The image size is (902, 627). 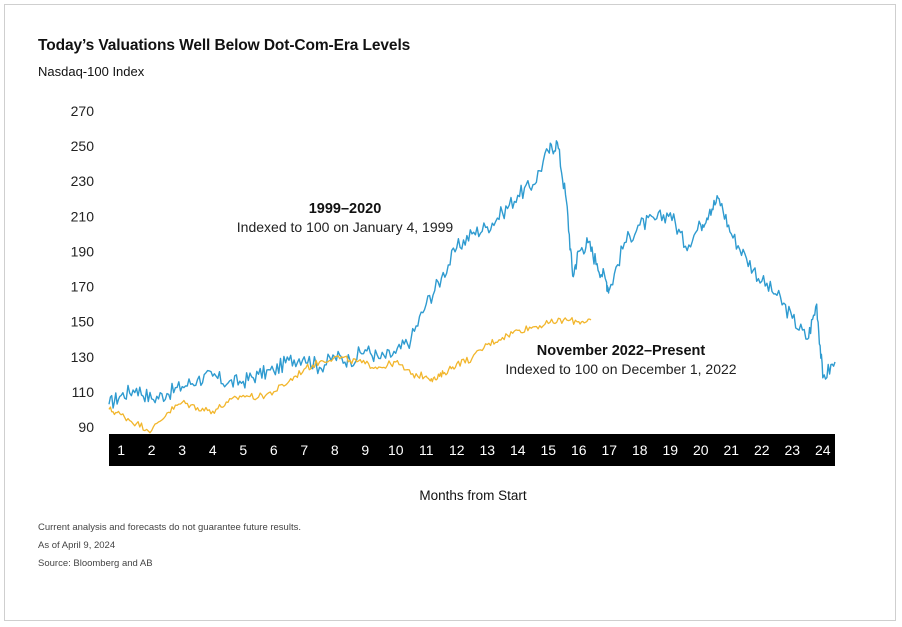 What do you see at coordinates (823, 450) in the screenshot?
I see `x-tick-label: 24` at bounding box center [823, 450].